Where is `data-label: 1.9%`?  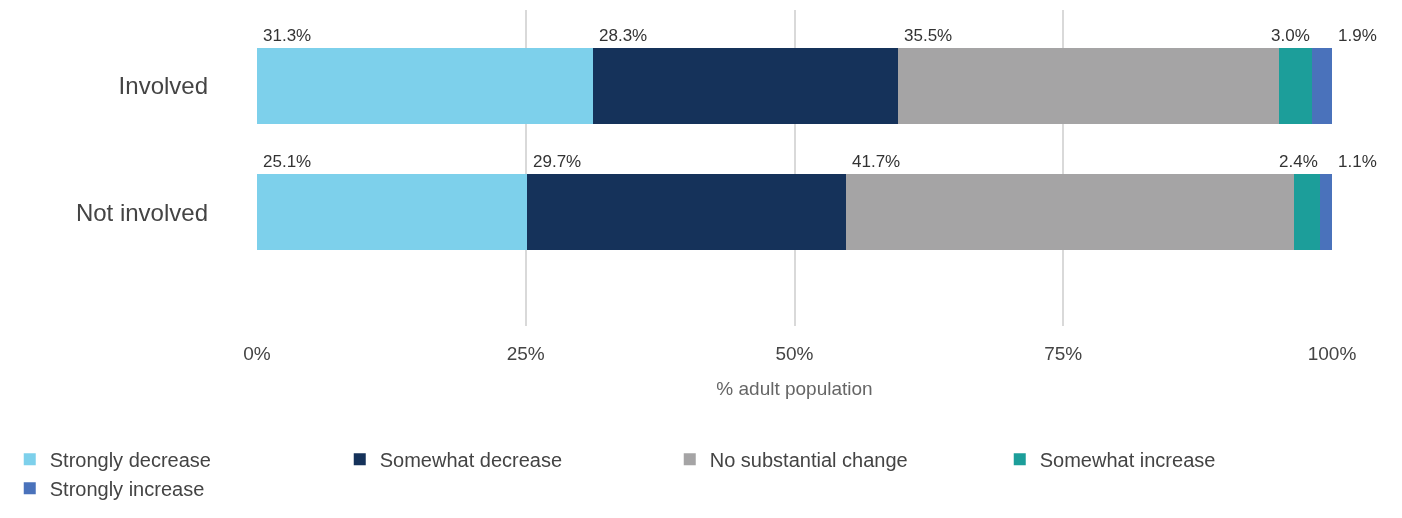 data-label: 1.9% is located at coordinates (1357, 35).